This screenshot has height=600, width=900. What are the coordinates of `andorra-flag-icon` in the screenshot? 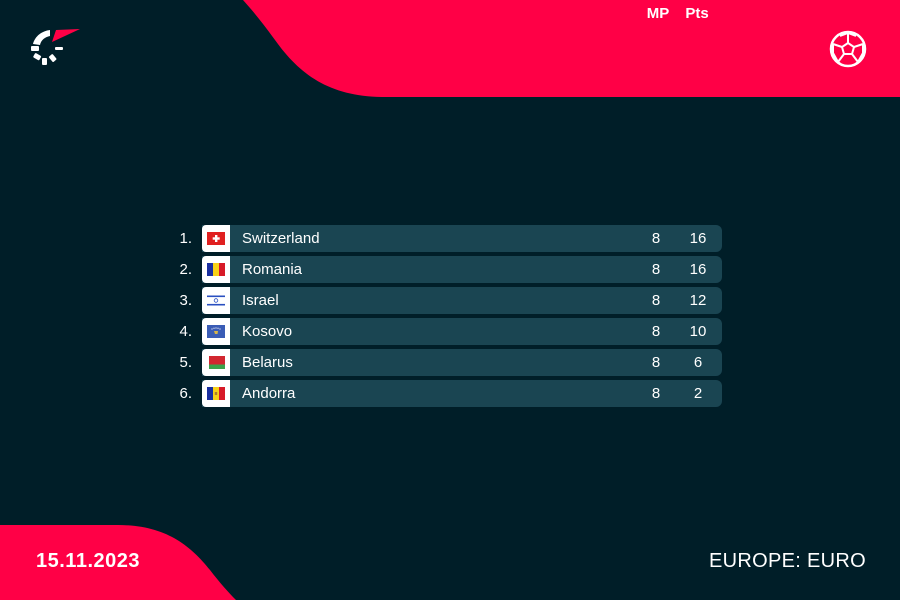 It's located at (216, 393).